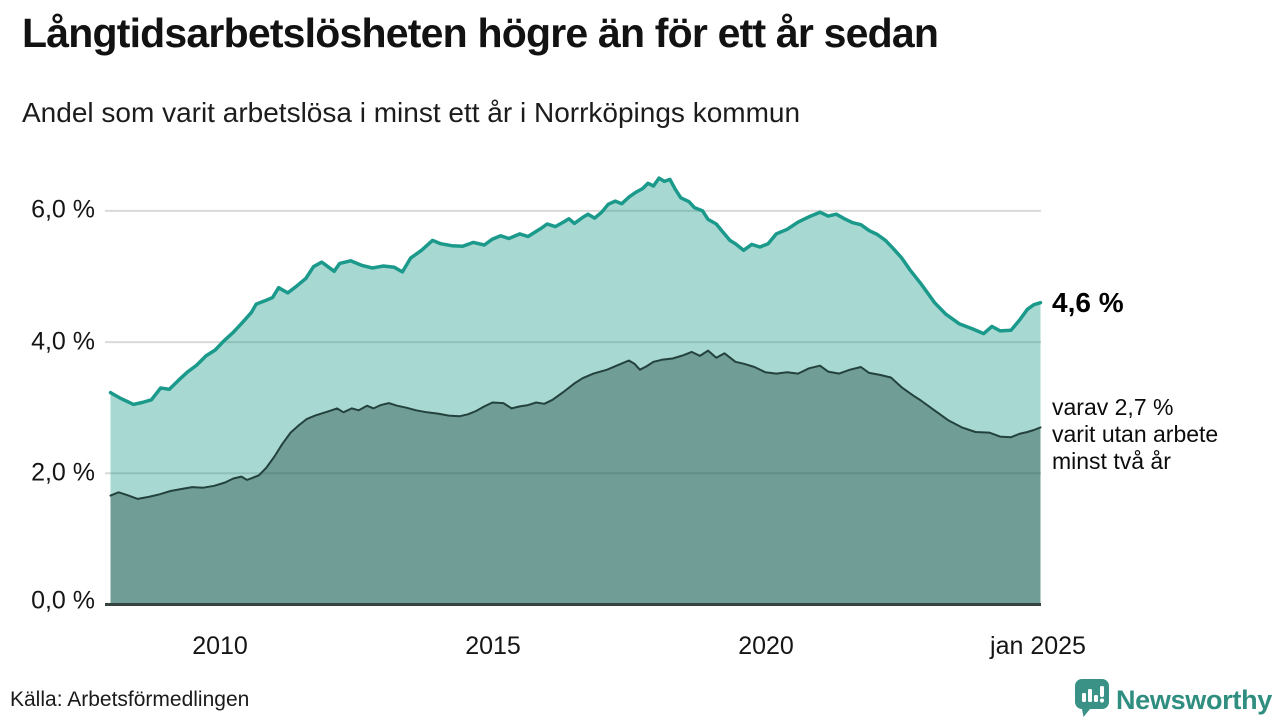  What do you see at coordinates (766, 646) in the screenshot?
I see `x-axis-tick-2020: 2020` at bounding box center [766, 646].